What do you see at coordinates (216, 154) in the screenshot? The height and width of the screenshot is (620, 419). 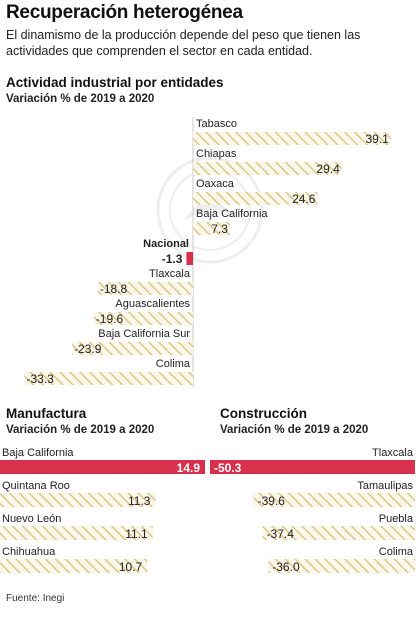 I see `category-label: Chiapas` at bounding box center [216, 154].